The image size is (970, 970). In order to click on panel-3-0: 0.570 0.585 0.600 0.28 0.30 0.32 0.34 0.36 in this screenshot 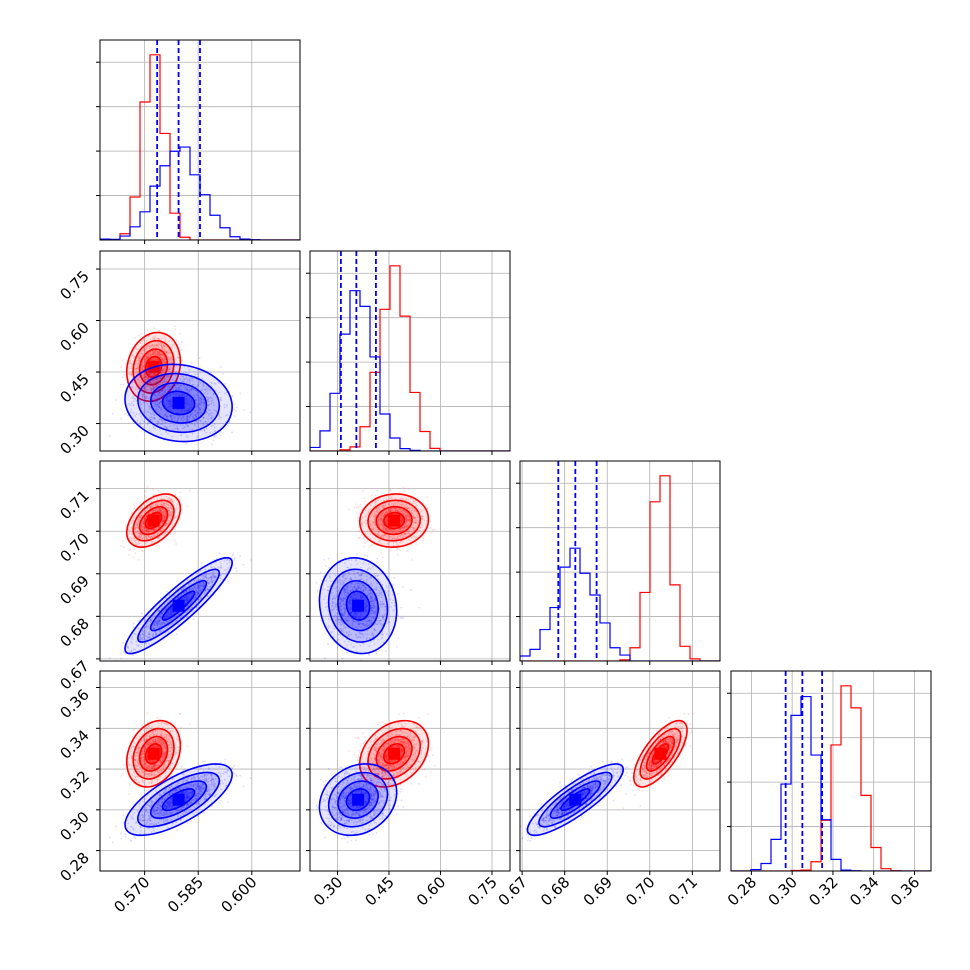, I will do `click(178, 793)`.